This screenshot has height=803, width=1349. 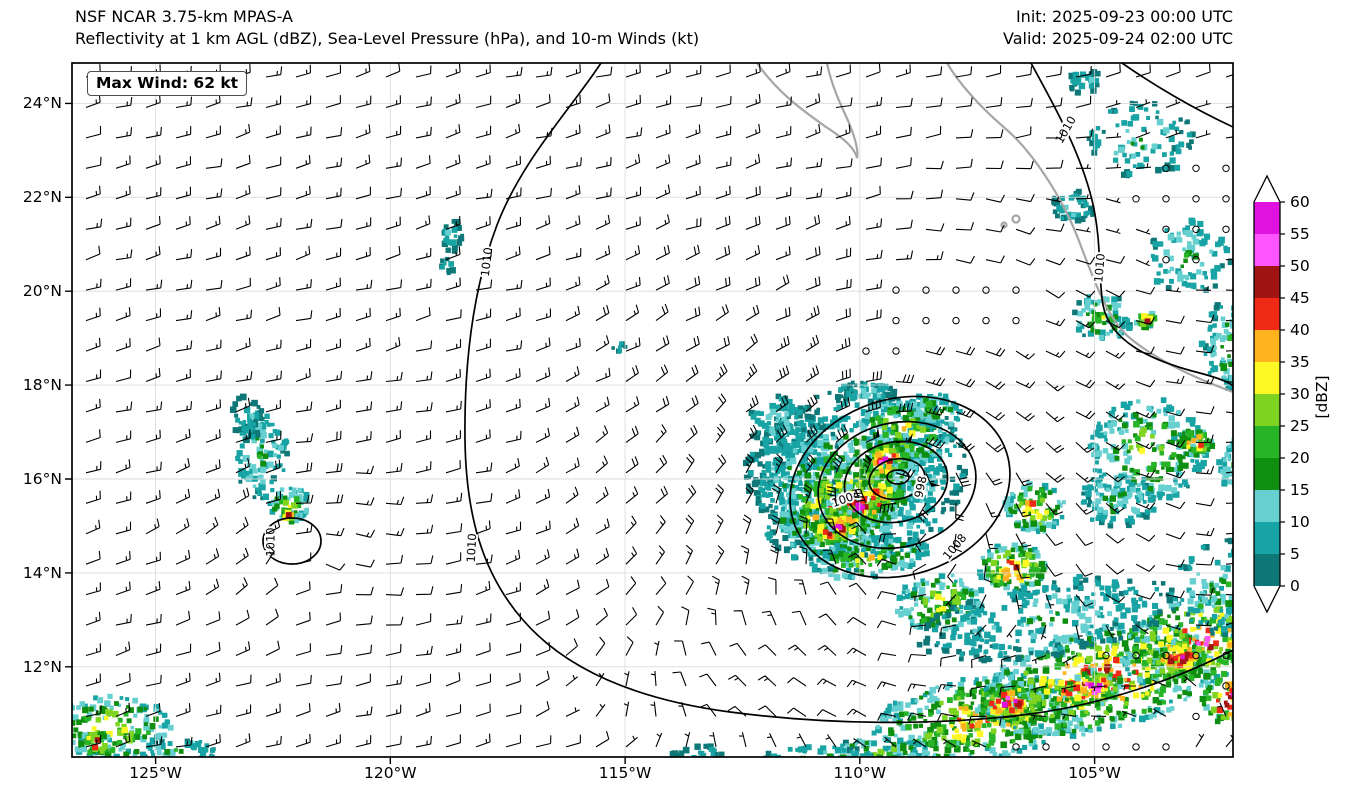 What do you see at coordinates (292, 541) in the screenshot?
I see `isobar-1010-low-west` at bounding box center [292, 541].